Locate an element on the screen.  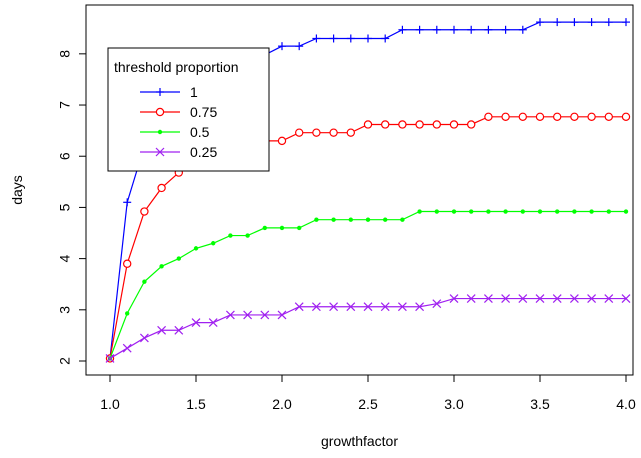
x-axis-title: growthfactor is located at coordinates (359, 441).